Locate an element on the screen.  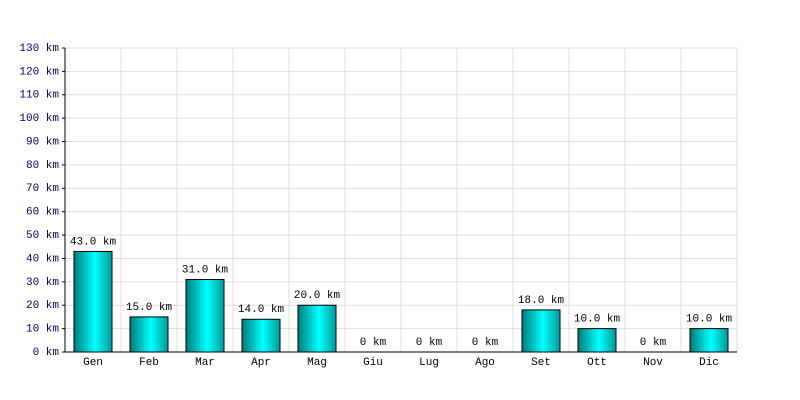
y-tick-label: 100 km is located at coordinates (39, 119).